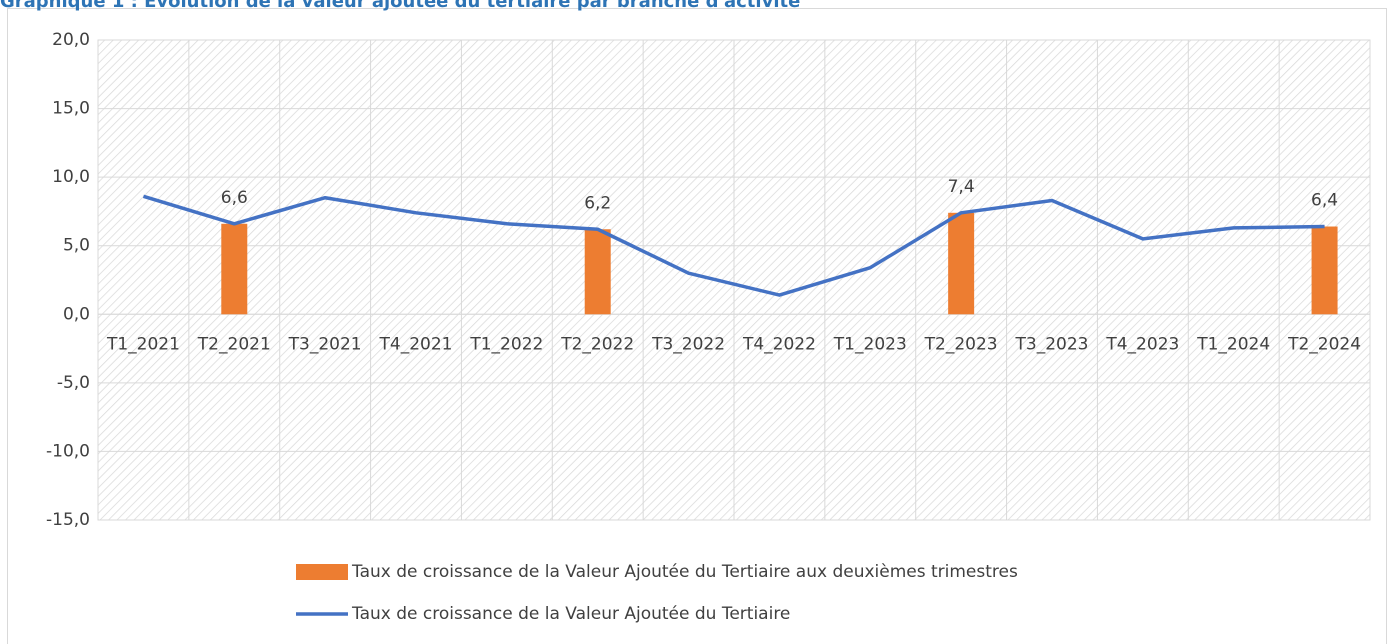 Image resolution: width=1394 pixels, height=644 pixels. What do you see at coordinates (1324, 344) in the screenshot?
I see `x-tick-label: T2_2024` at bounding box center [1324, 344].